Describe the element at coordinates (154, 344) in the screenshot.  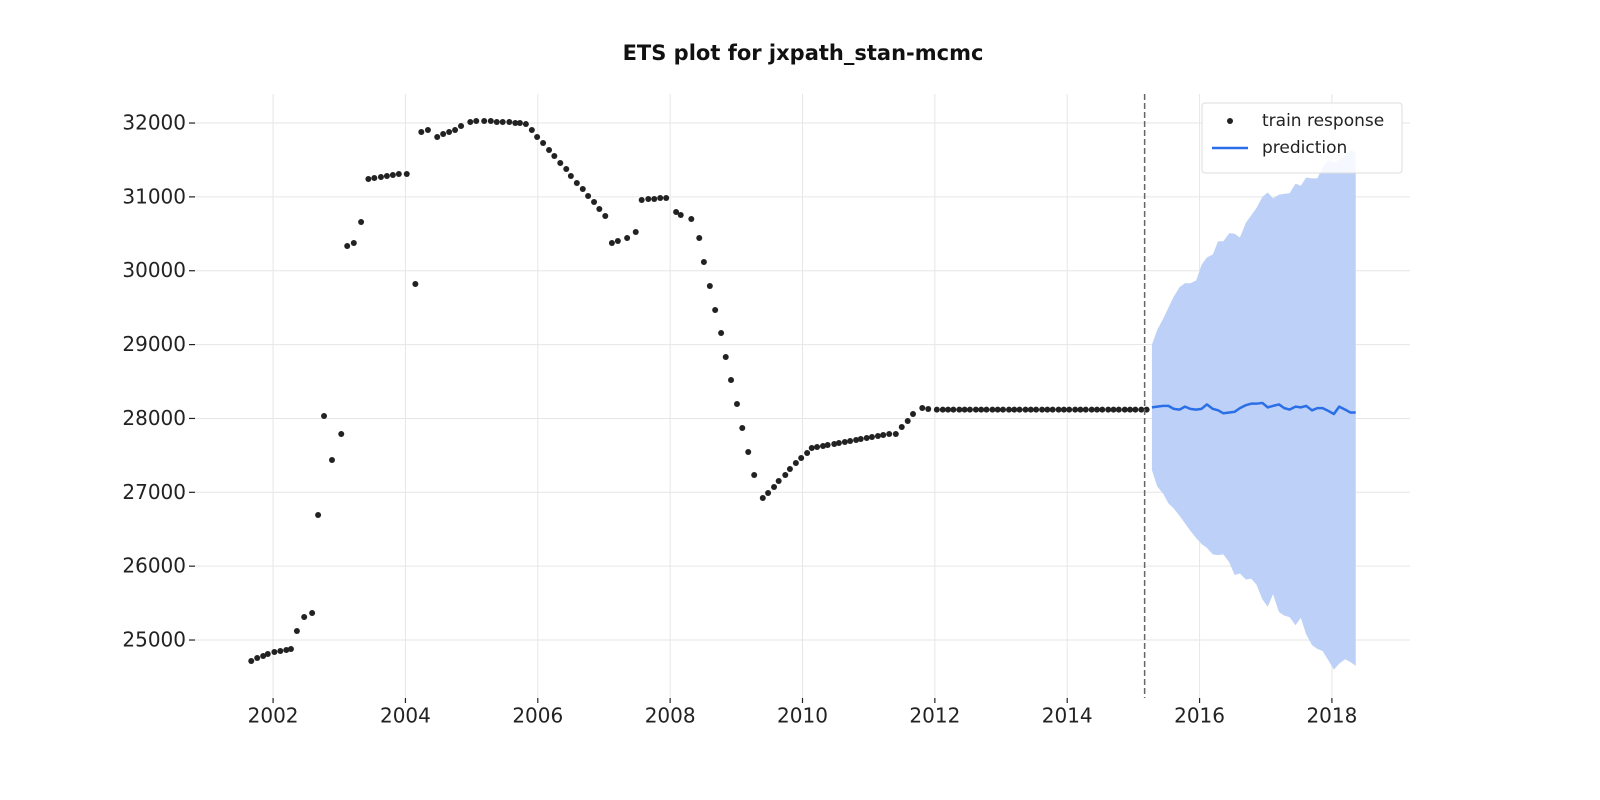
I see `y-tick-label: 29000` at that location.